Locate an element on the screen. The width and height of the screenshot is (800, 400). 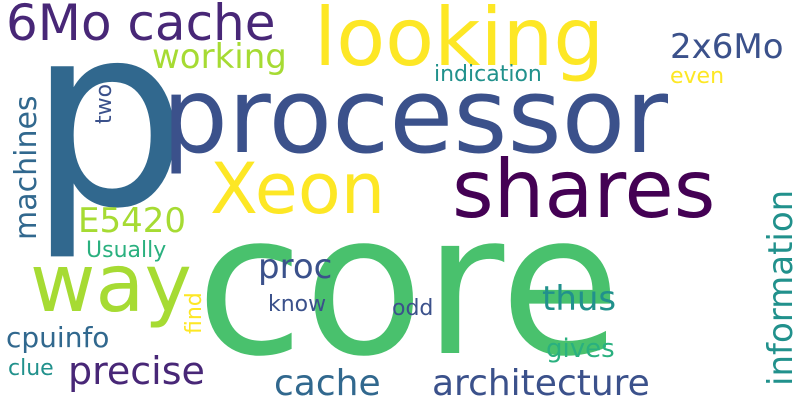
word-xeon: Xeon is located at coordinates (298, 189).